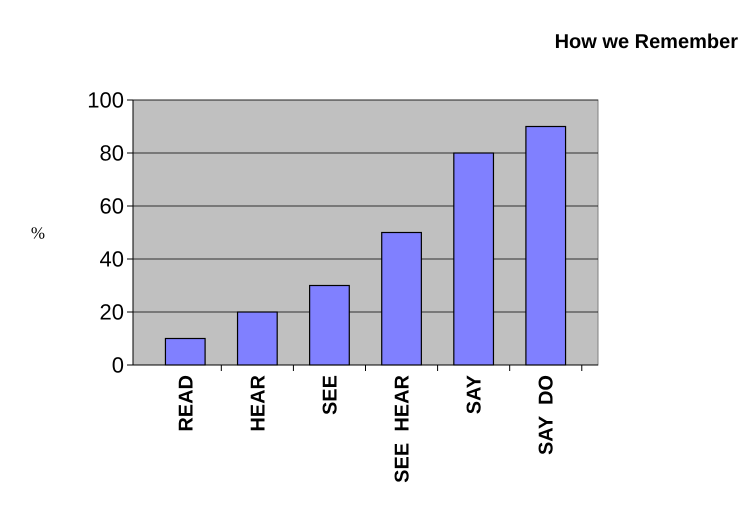 This screenshot has width=756, height=523. I want to click on x-tick-label: SAY DO, so click(547, 415).